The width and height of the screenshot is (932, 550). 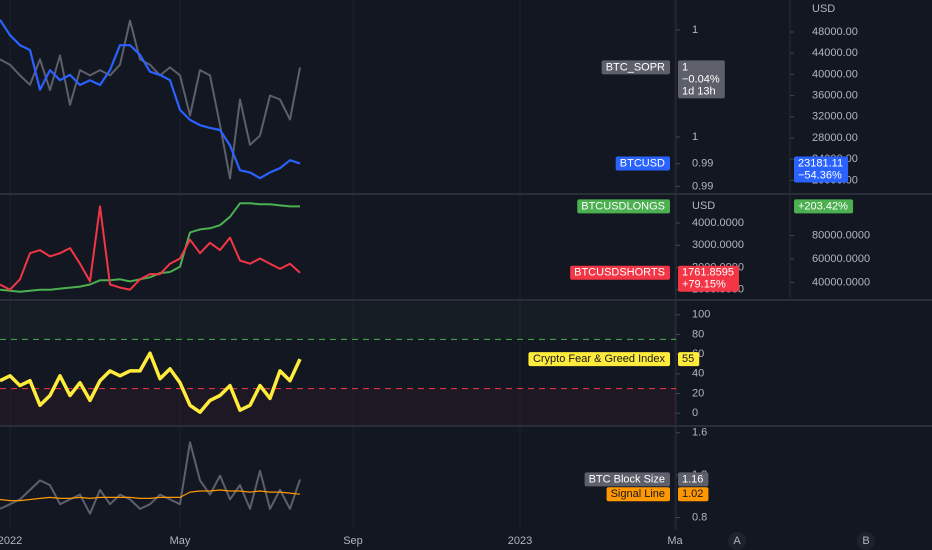 I want to click on y-tick-label: 3000.0000, so click(x=718, y=245).